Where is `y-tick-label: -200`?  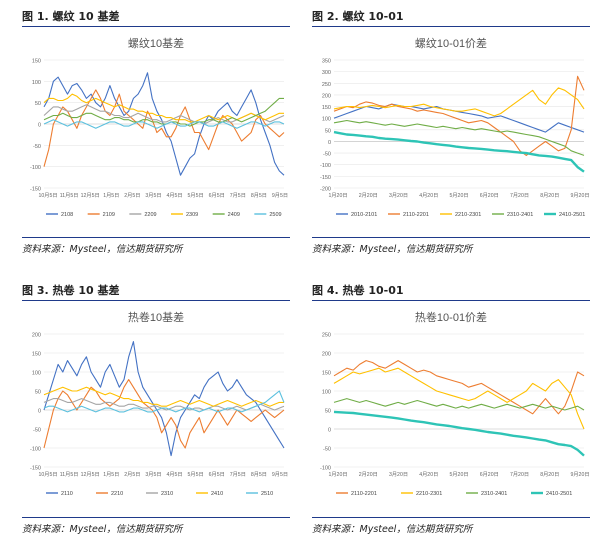 y-tick-label: -200 is located at coordinates (325, 190).